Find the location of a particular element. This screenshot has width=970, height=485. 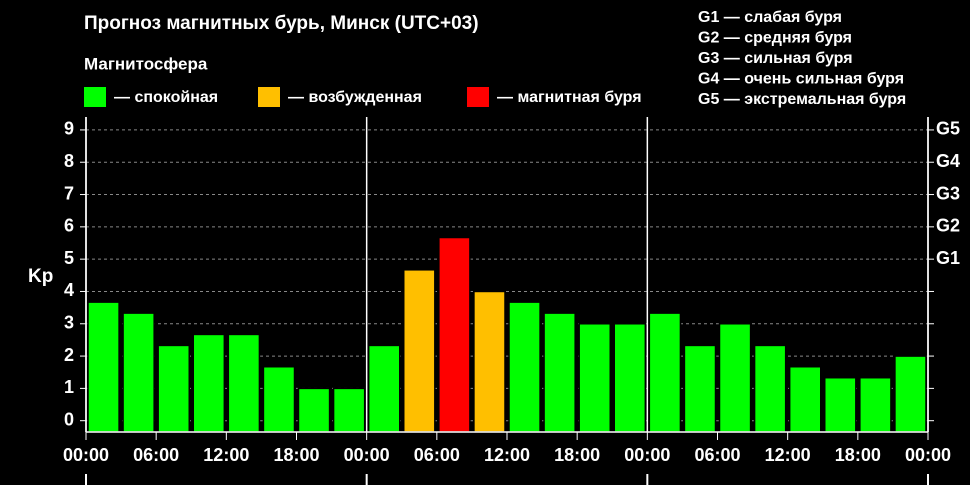

scale-note: G4 — очень сильная буря is located at coordinates (801, 79).